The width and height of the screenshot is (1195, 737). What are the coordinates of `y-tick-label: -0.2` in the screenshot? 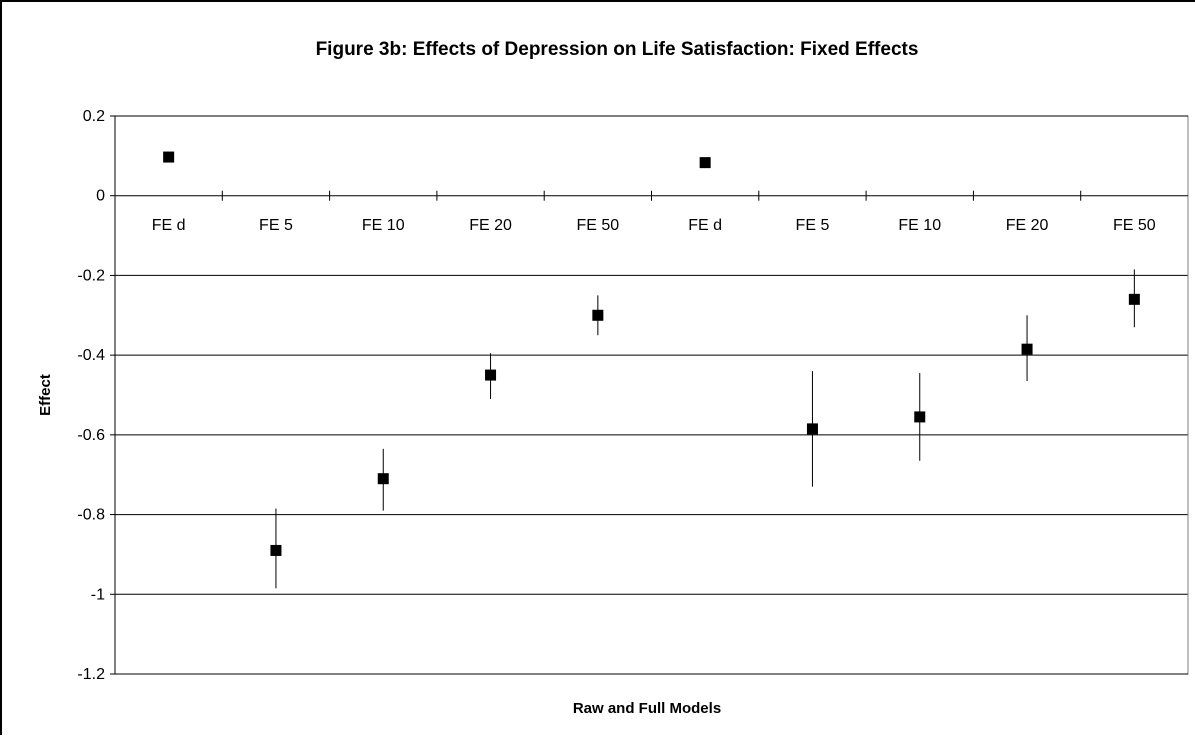 It's located at (91, 275).